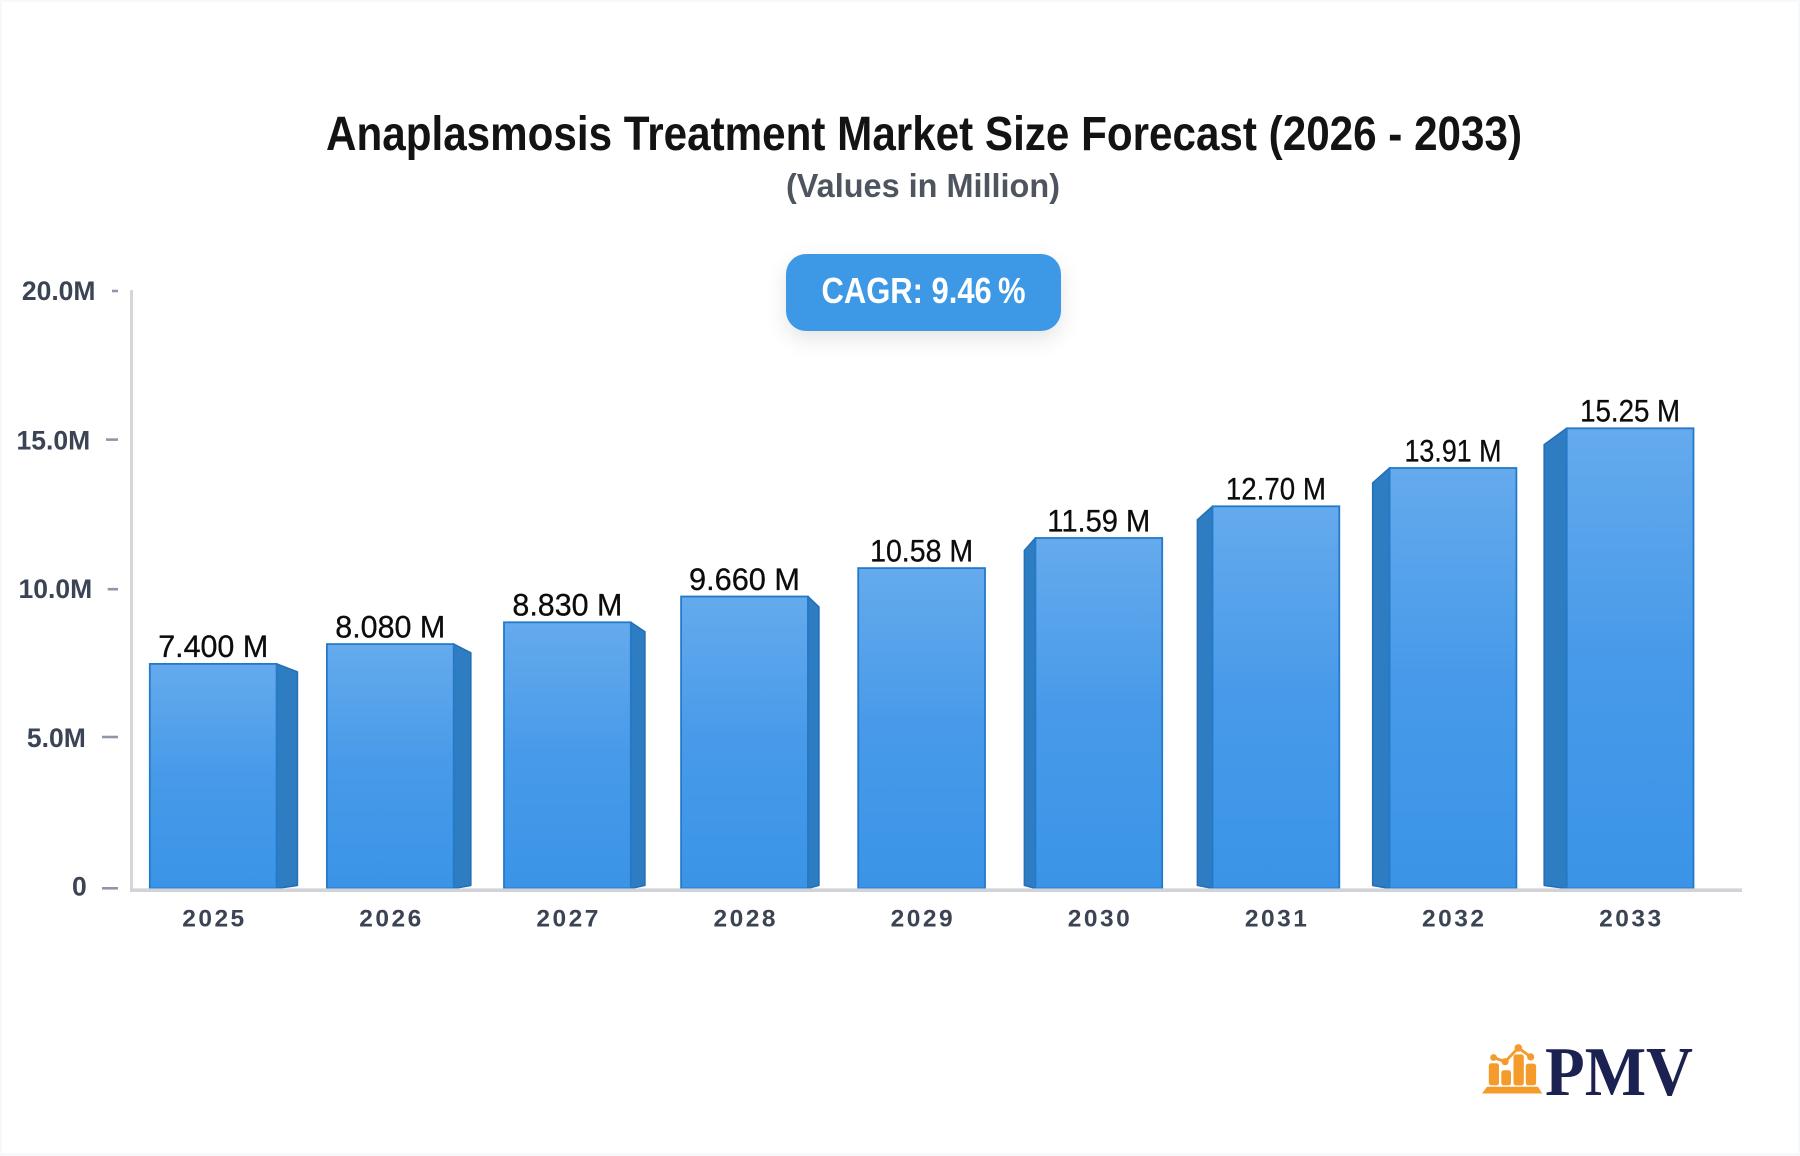 The image size is (1800, 1156). Describe the element at coordinates (567, 605) in the screenshot. I see `svg-text: 8.830 M` at that location.